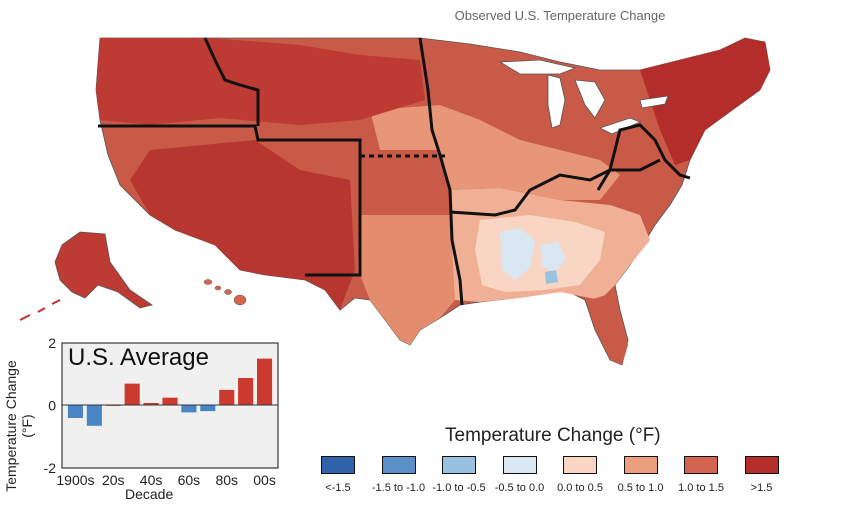 This screenshot has width=850, height=517. What do you see at coordinates (132, 394) in the screenshot?
I see `bar-1930s` at bounding box center [132, 394].